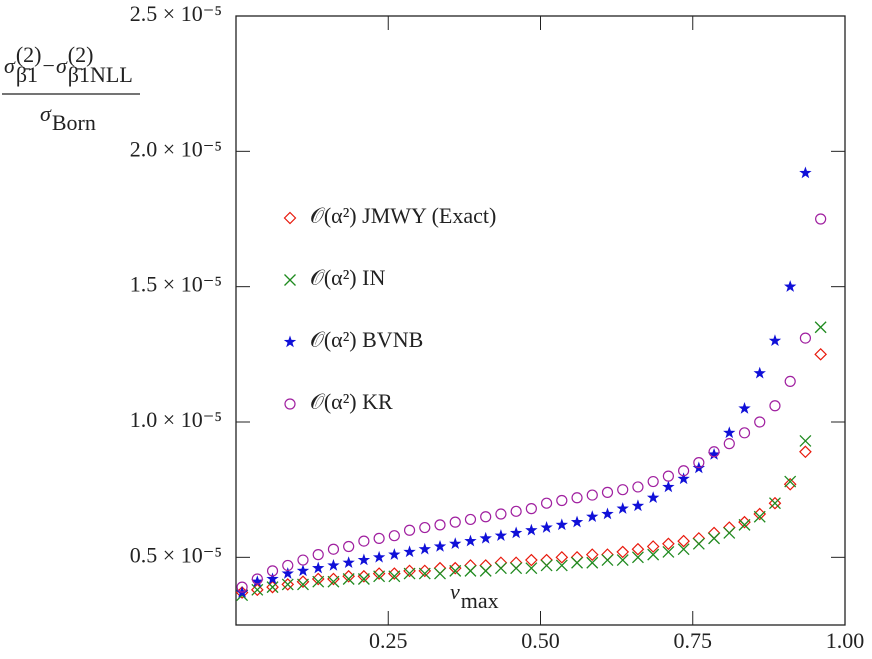 The image size is (872, 659). Describe the element at coordinates (351, 401) in the screenshot. I see `legend-label: 𝒪(α²) KR` at that location.